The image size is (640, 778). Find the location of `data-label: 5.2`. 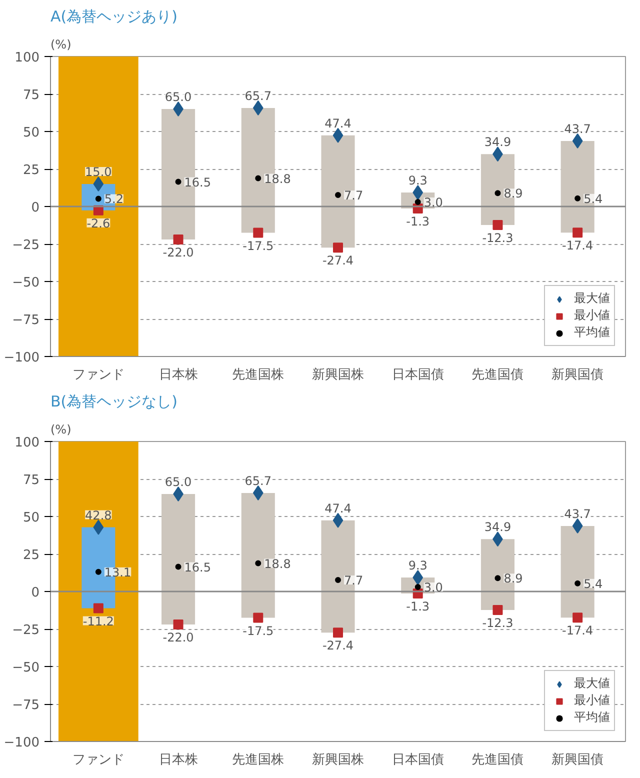

data-label: 5.2 is located at coordinates (114, 199).